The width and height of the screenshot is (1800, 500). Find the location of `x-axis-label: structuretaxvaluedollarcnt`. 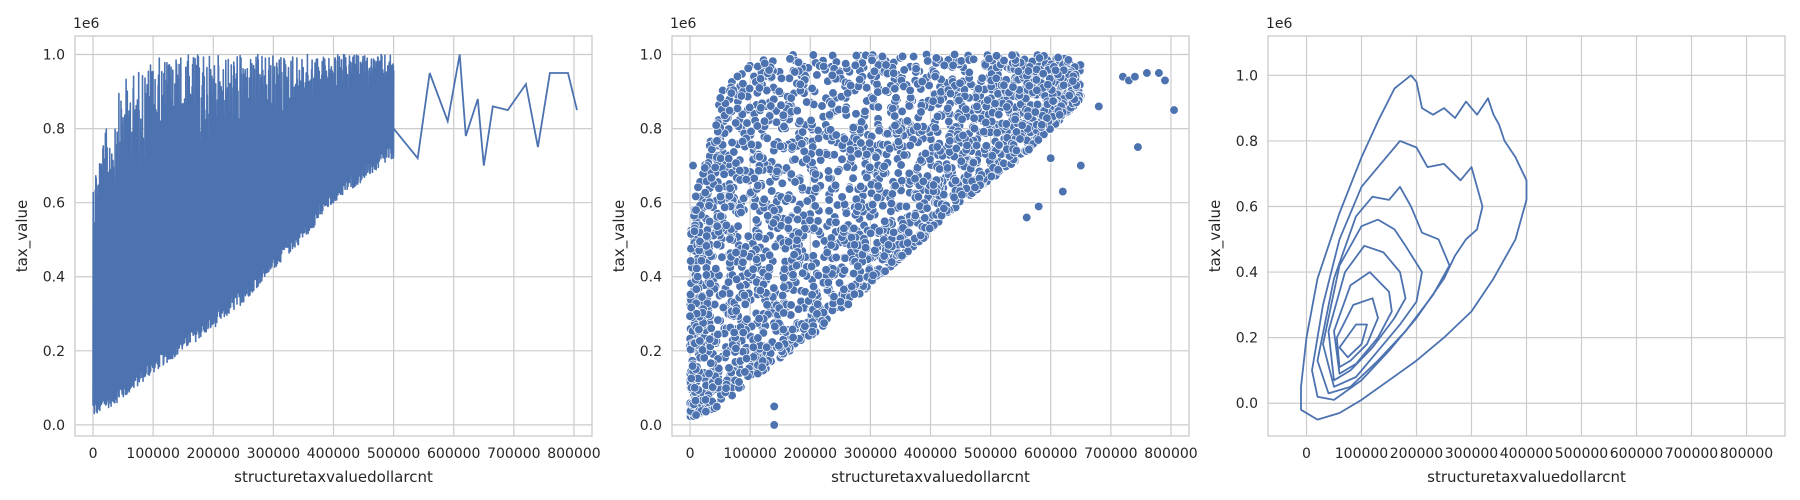

x-axis-label: structuretaxvaluedollarcnt is located at coordinates (333, 477).